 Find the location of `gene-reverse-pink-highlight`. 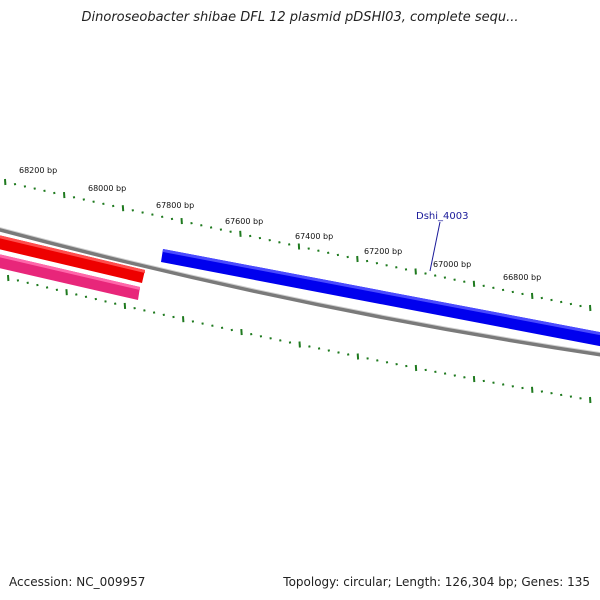

gene-reverse-pink-highlight is located at coordinates (70, 272).